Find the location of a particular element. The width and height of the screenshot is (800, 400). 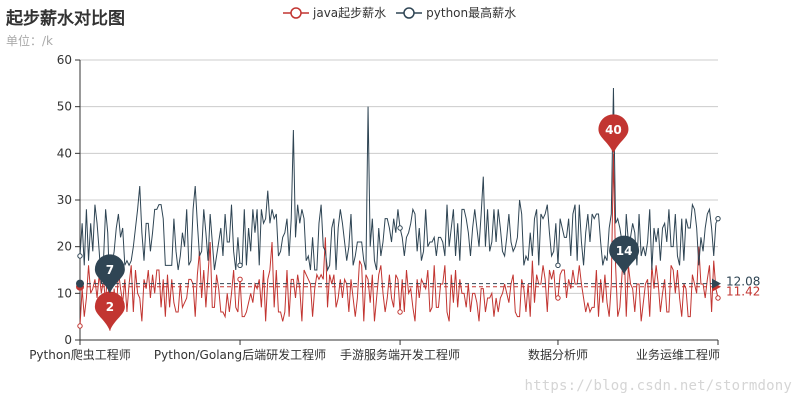

mark-point-label: 40 is located at coordinates (613, 130).